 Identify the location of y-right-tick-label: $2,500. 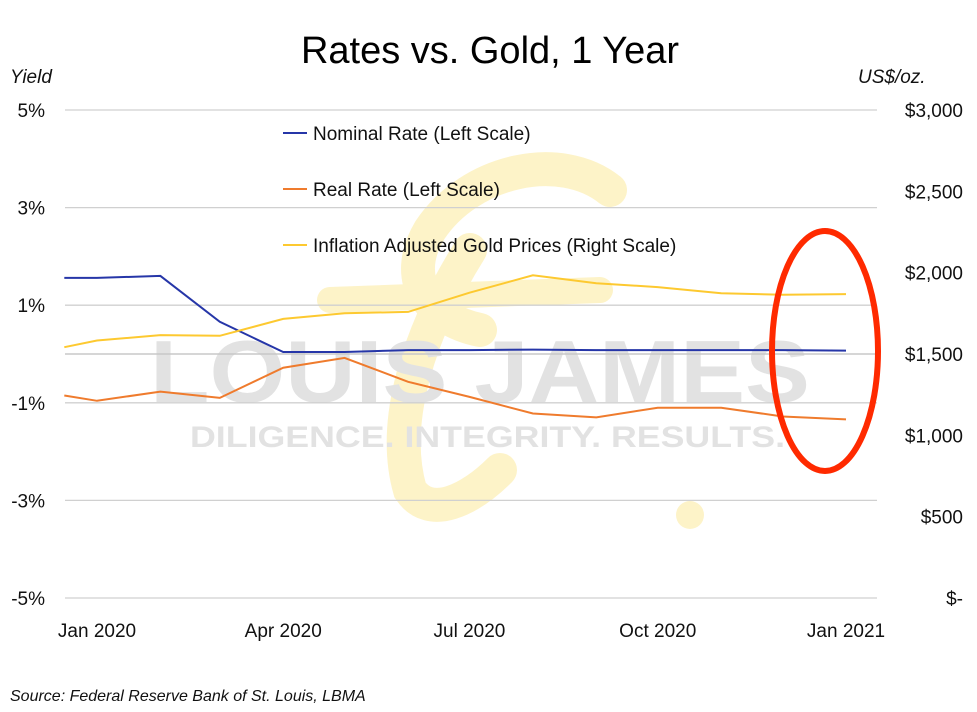
(934, 192).